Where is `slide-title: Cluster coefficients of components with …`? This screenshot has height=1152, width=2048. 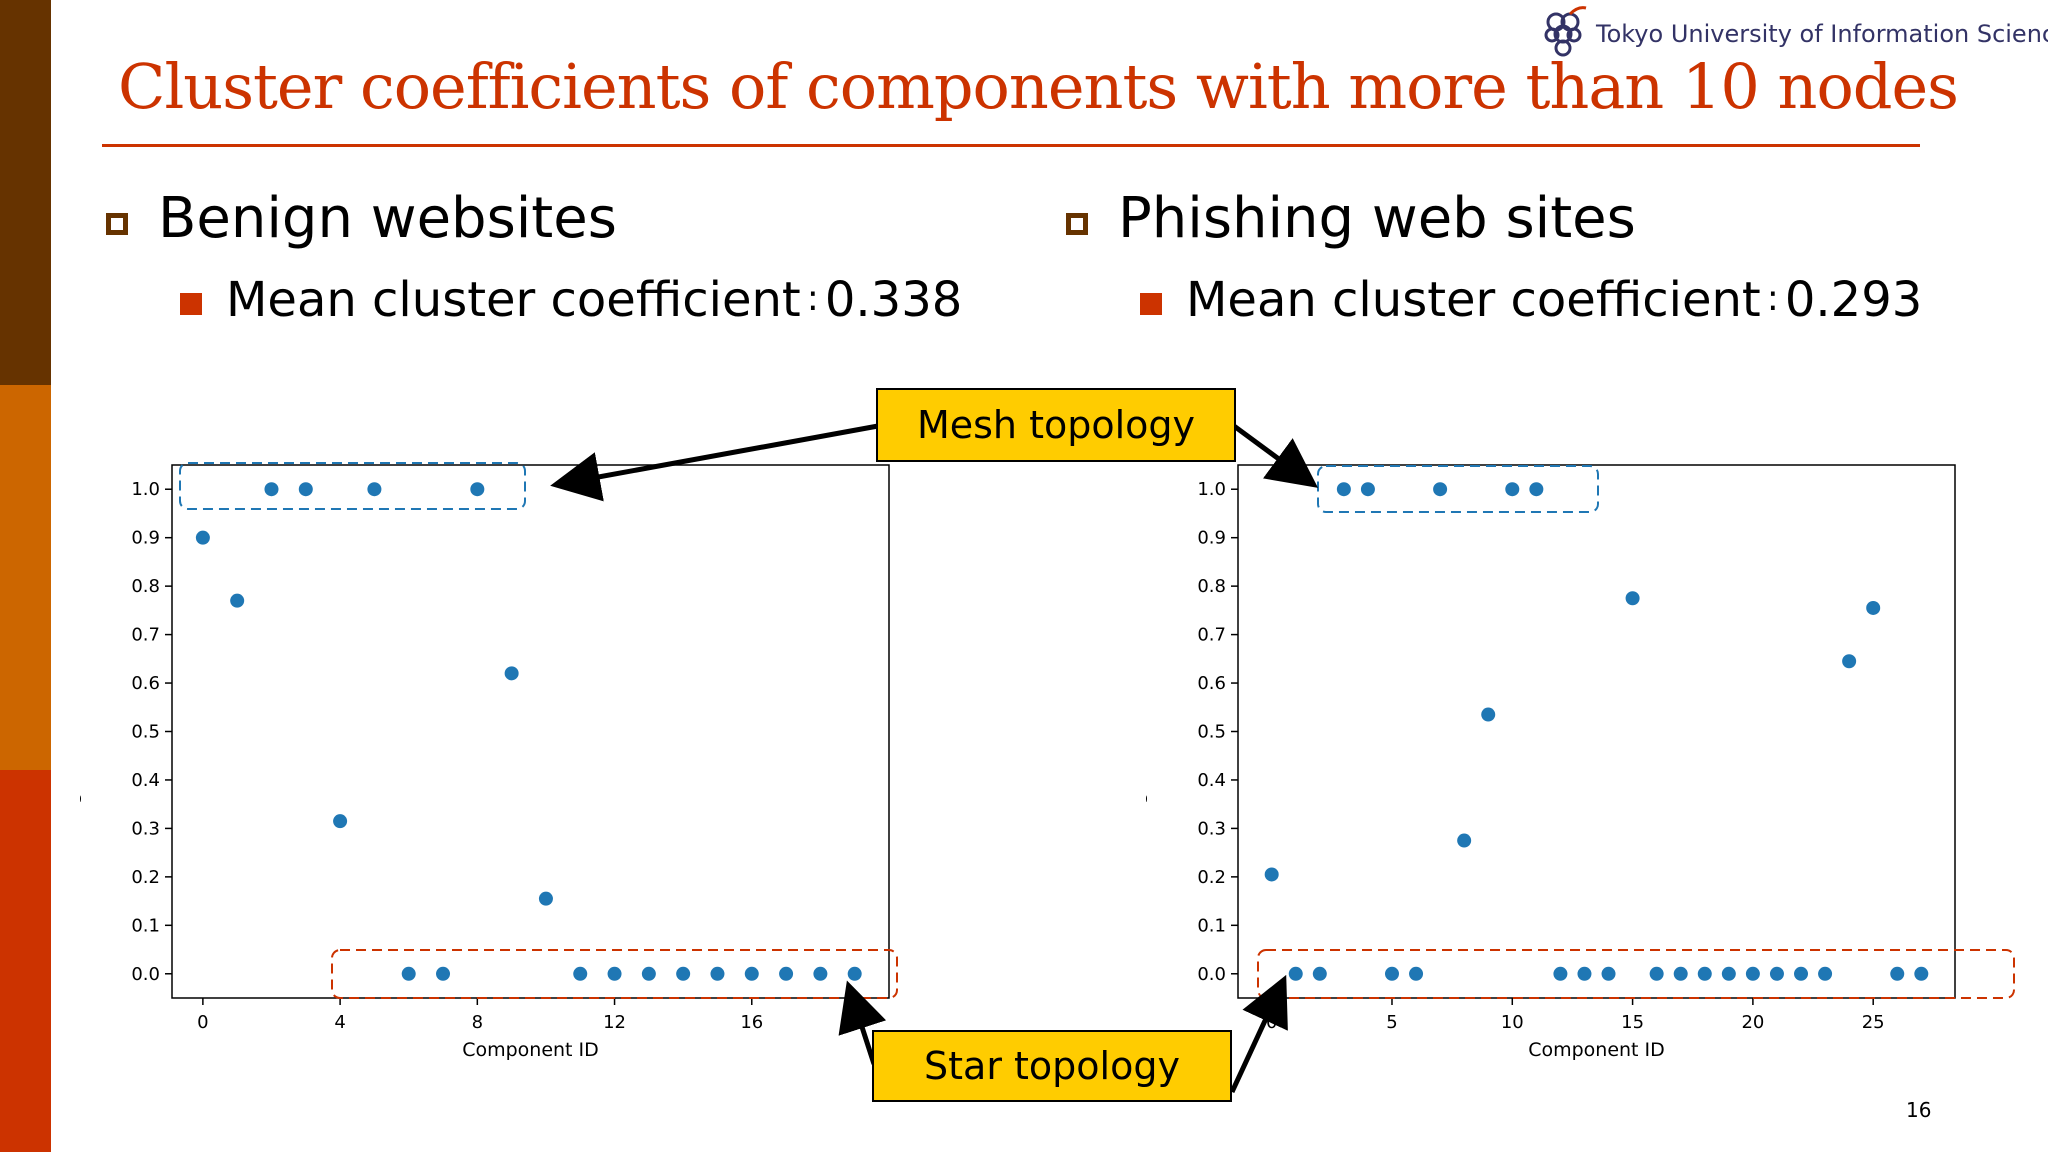
slide-title: Cluster coefficients of components with … is located at coordinates (1038, 86).